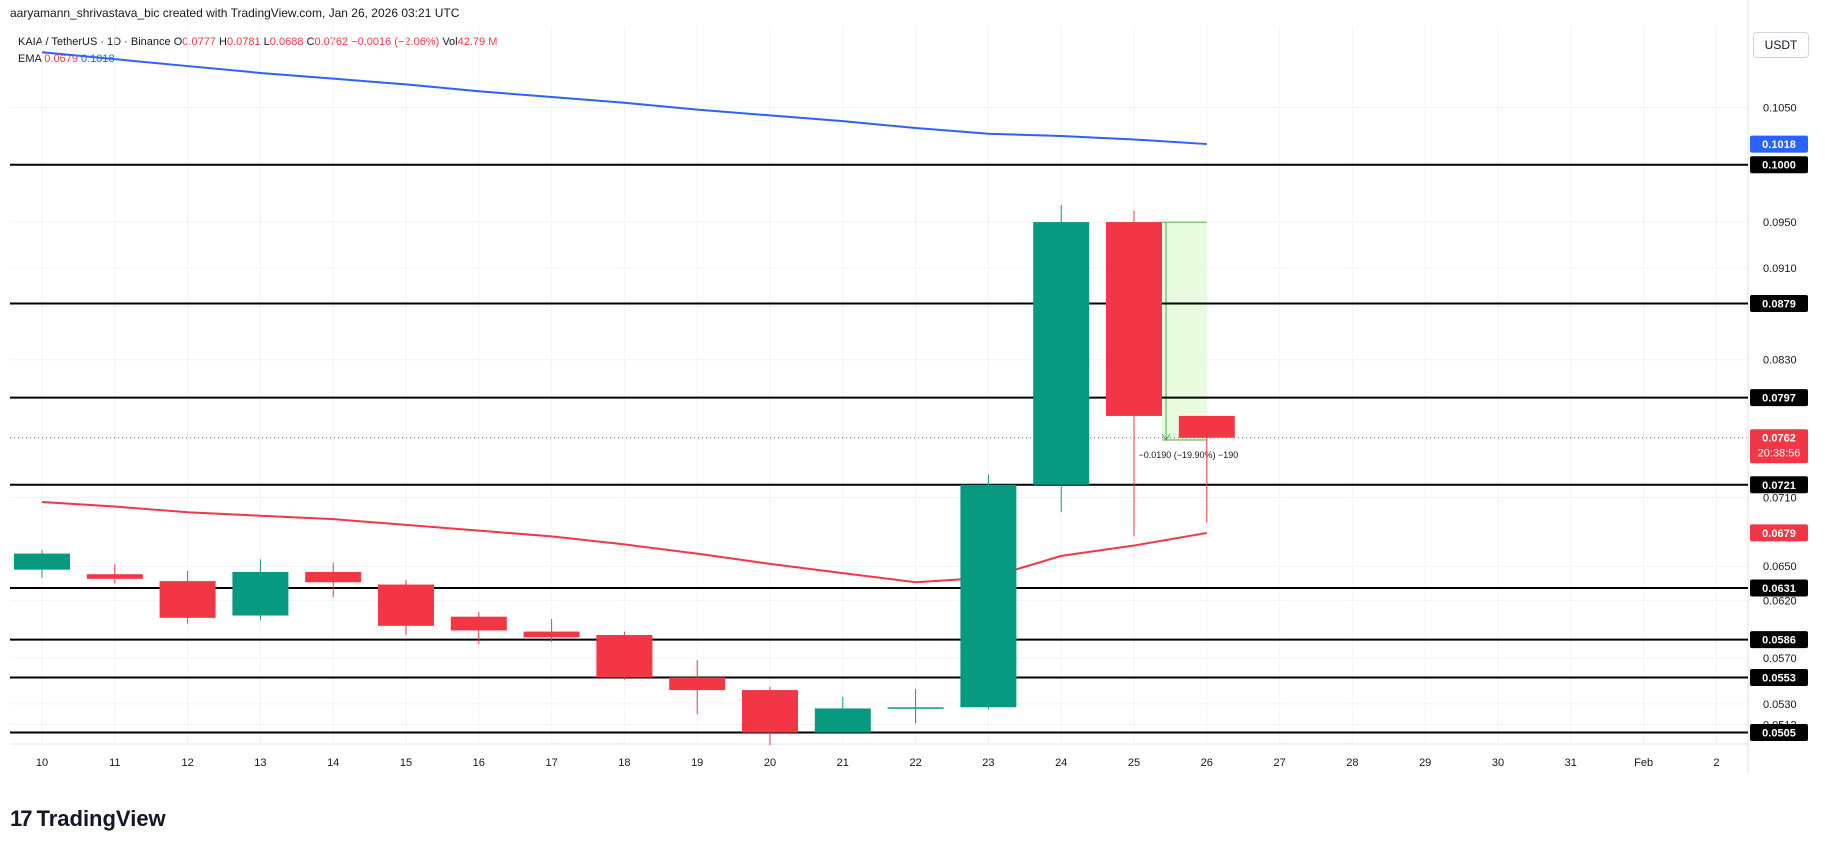  Describe the element at coordinates (266, 42) in the screenshot. I see `low-label: L` at that location.